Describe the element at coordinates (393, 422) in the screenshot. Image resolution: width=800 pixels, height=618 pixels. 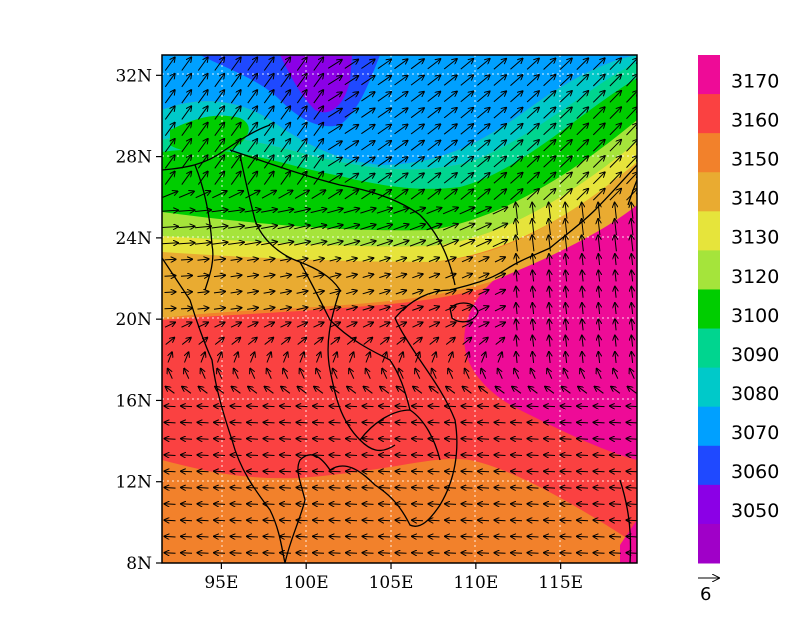
I see `coast-gulf-of-thailand` at that location.